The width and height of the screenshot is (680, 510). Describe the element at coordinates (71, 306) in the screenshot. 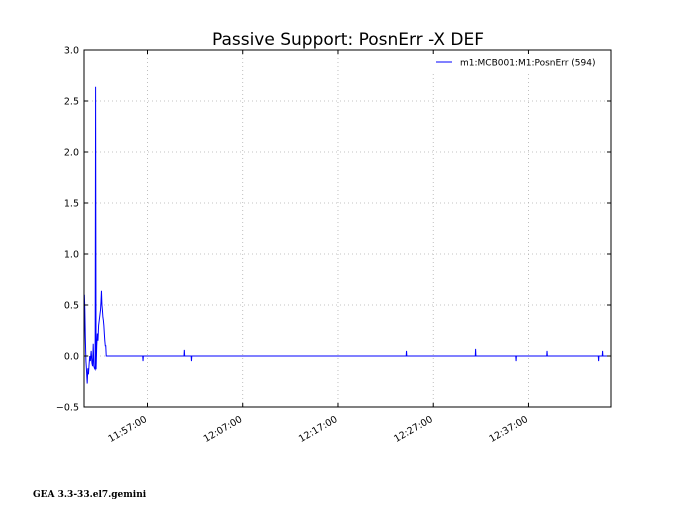

I see `y-tick-label: 0.5` at that location.